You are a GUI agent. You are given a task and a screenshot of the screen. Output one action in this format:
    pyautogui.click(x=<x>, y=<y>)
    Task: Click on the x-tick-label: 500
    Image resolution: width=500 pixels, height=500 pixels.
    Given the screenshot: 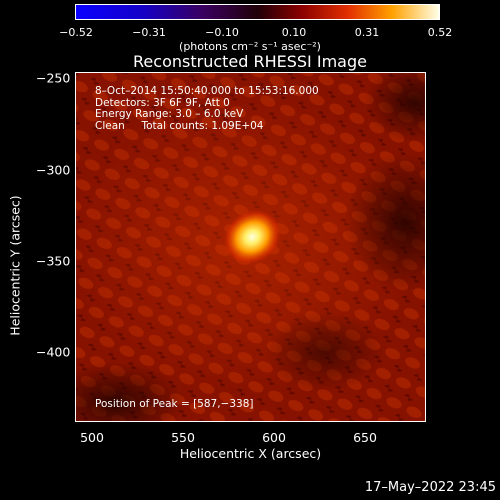 What is the action you would take?
    pyautogui.click(x=92, y=437)
    